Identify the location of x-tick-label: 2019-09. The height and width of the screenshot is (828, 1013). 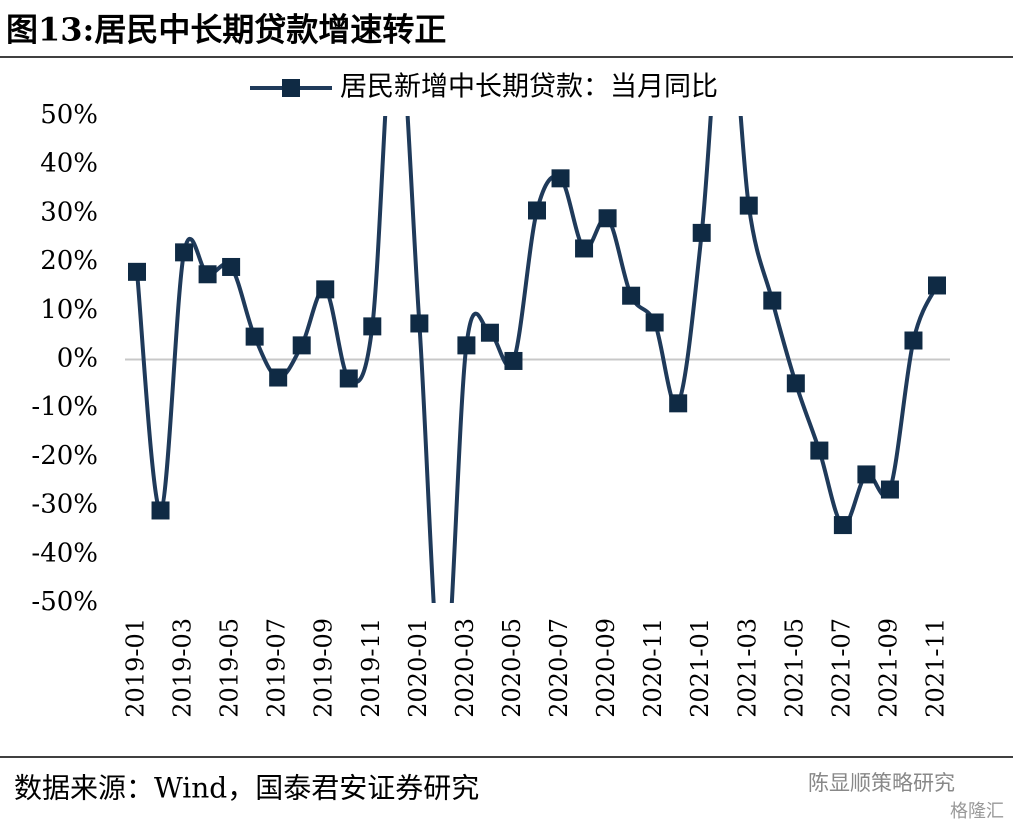
(324, 668).